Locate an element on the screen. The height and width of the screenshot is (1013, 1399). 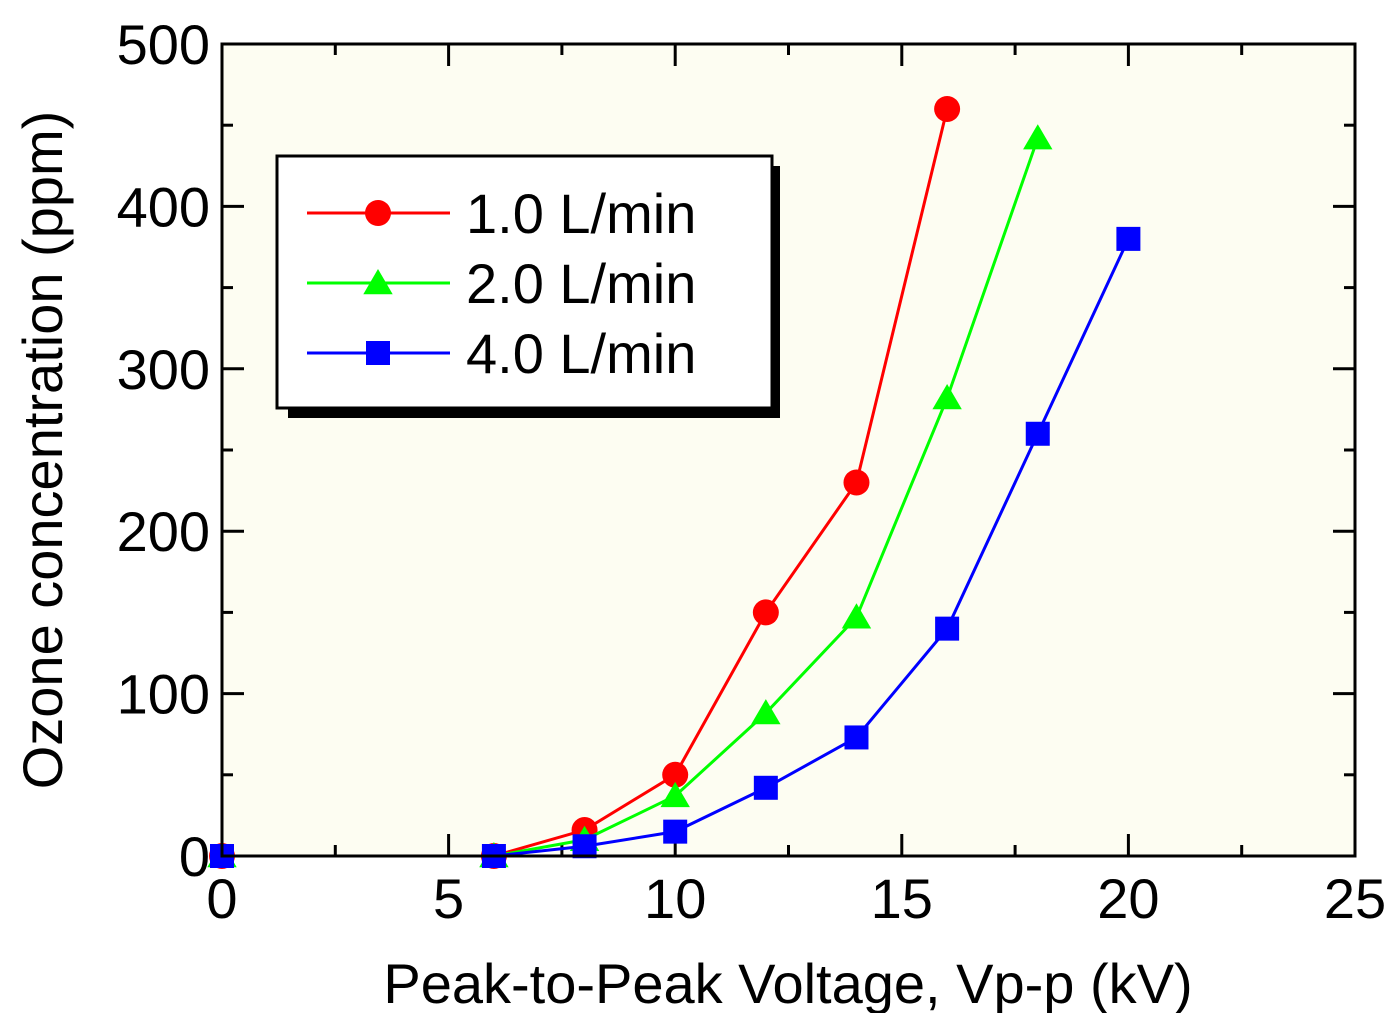
legend-label: 4.0 L/min is located at coordinates (581, 353).